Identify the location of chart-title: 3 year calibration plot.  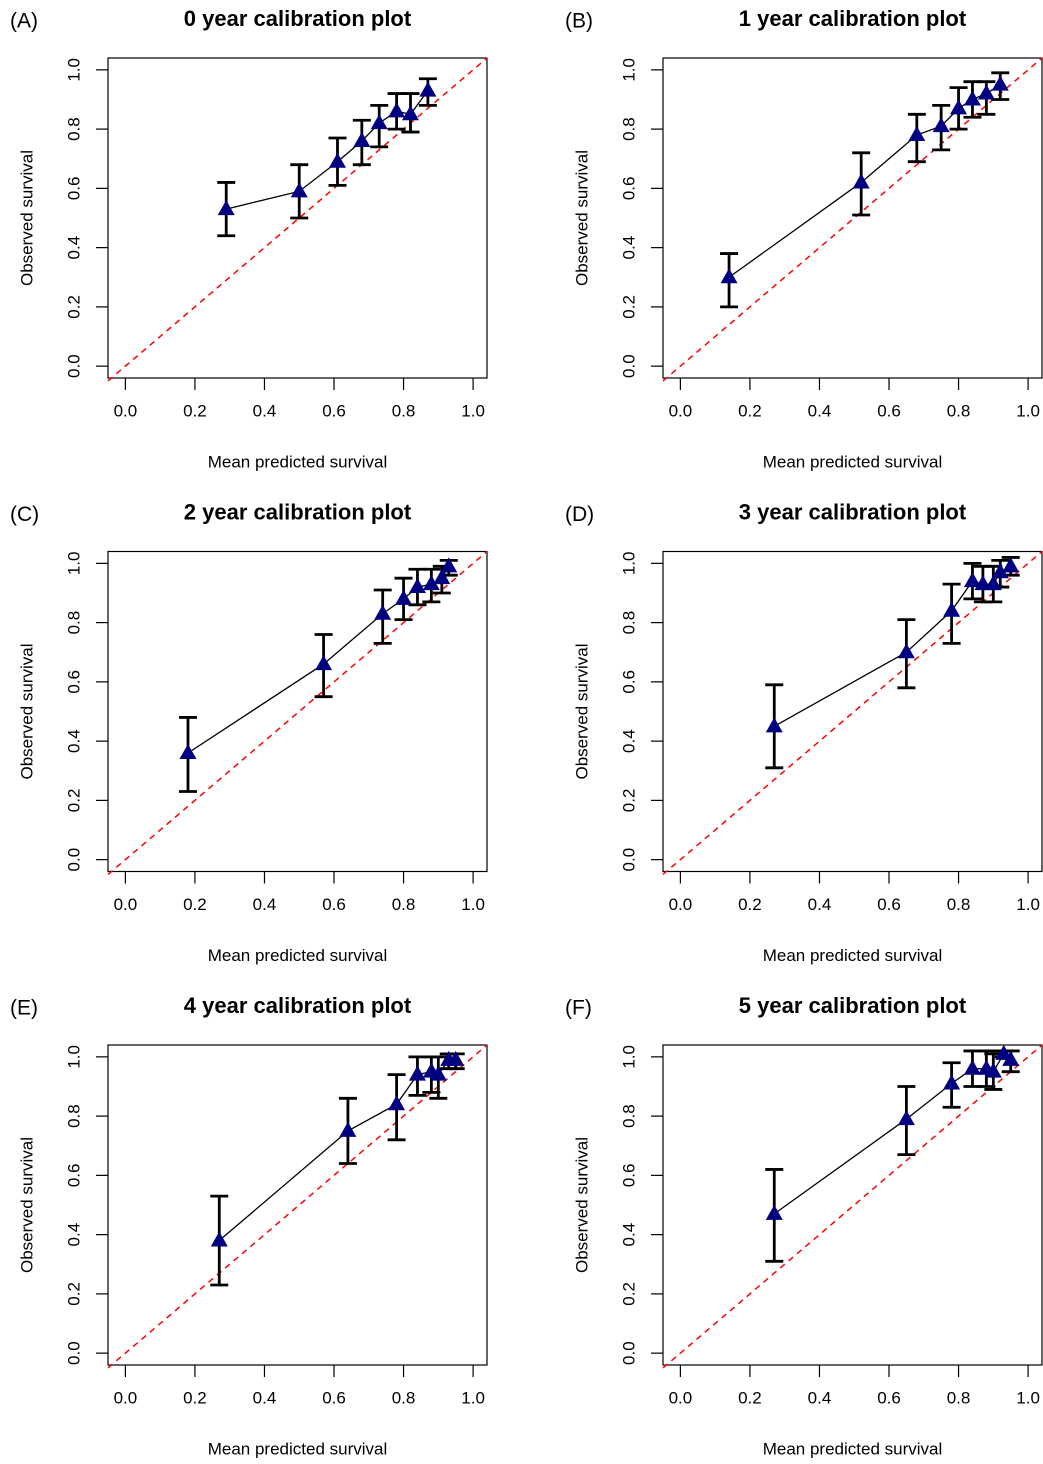
(853, 511).